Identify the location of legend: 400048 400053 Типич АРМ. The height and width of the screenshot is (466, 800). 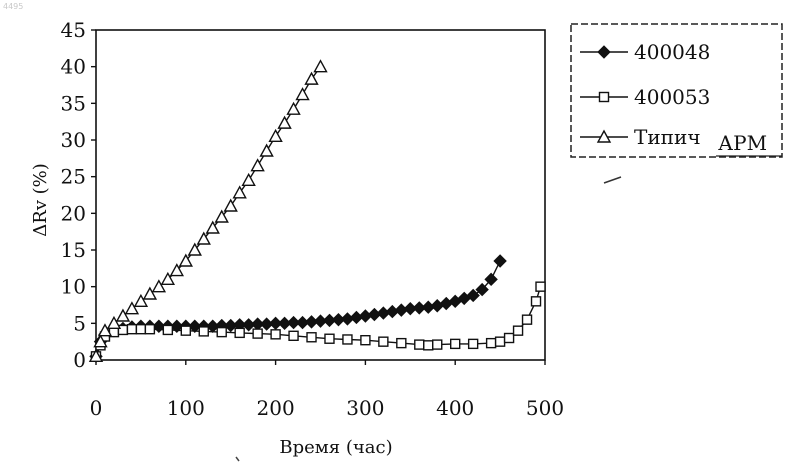
(676, 90).